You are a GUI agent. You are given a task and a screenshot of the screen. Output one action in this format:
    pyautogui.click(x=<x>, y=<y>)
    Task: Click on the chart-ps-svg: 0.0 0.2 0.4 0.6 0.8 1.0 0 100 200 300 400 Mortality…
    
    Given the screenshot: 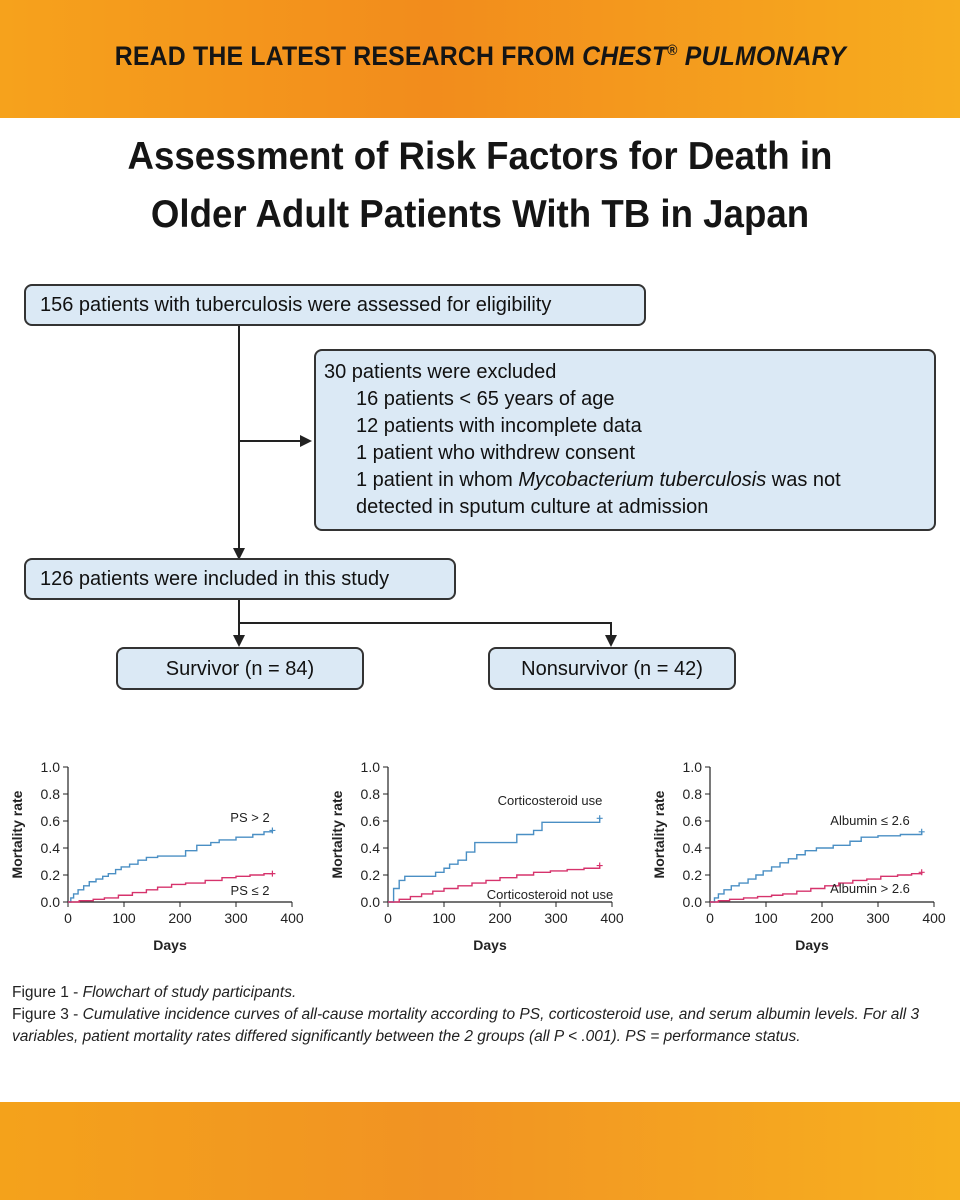 What is the action you would take?
    pyautogui.click(x=156, y=856)
    